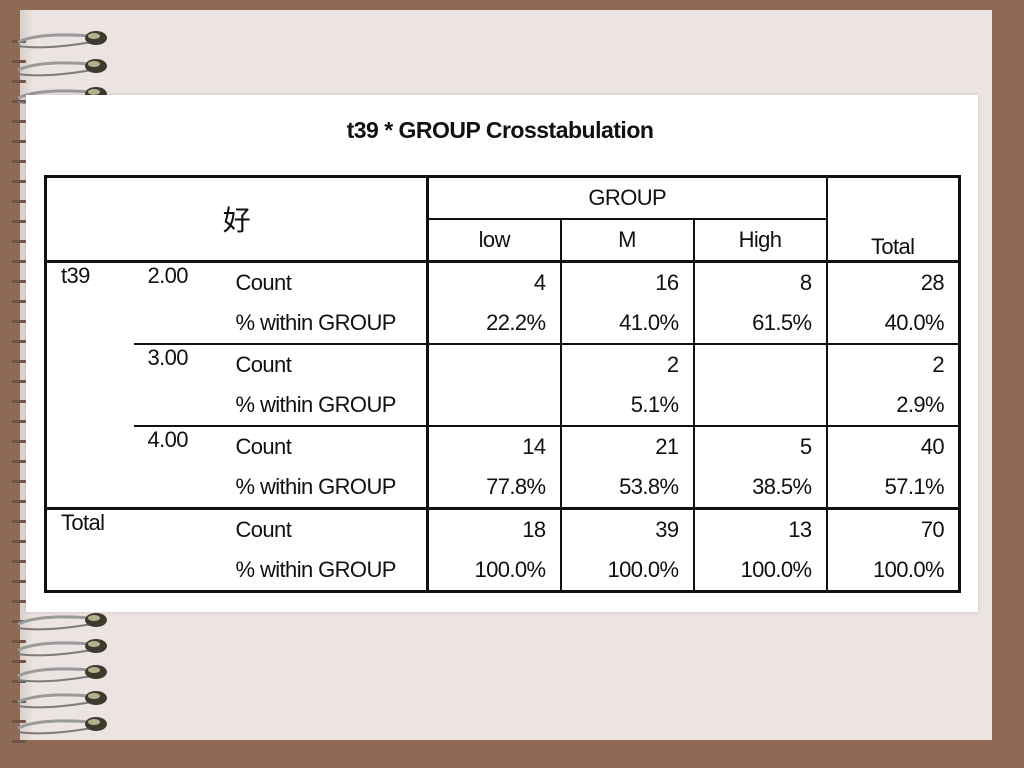 The image size is (1024, 768). What do you see at coordinates (626, 282) in the screenshot?
I see `count-cell: 16` at bounding box center [626, 282].